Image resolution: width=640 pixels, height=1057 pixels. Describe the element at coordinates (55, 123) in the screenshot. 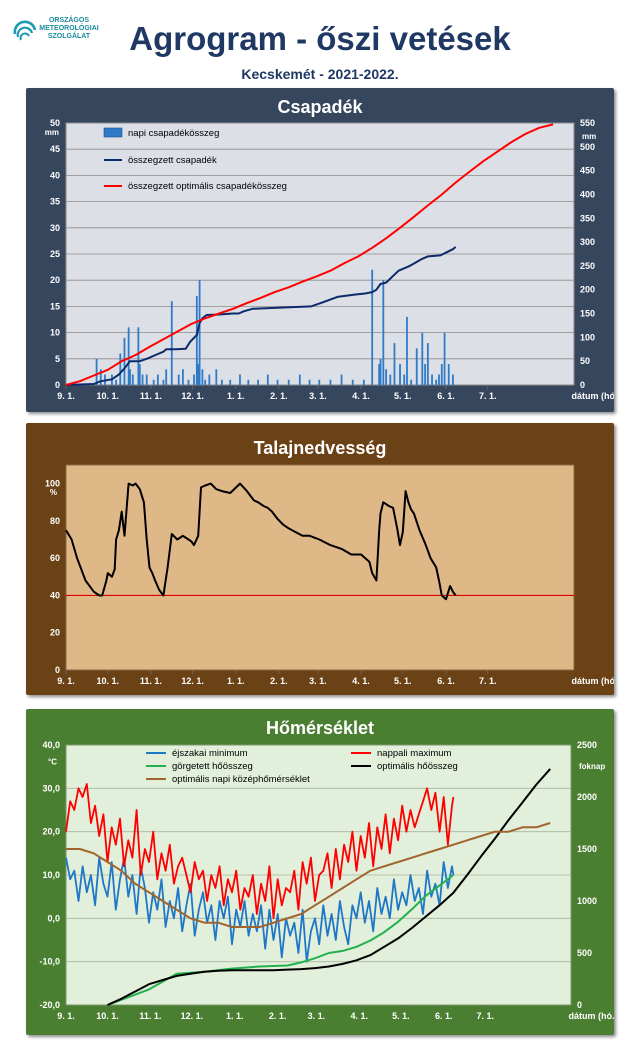

I see `y-tick-label: 50` at that location.